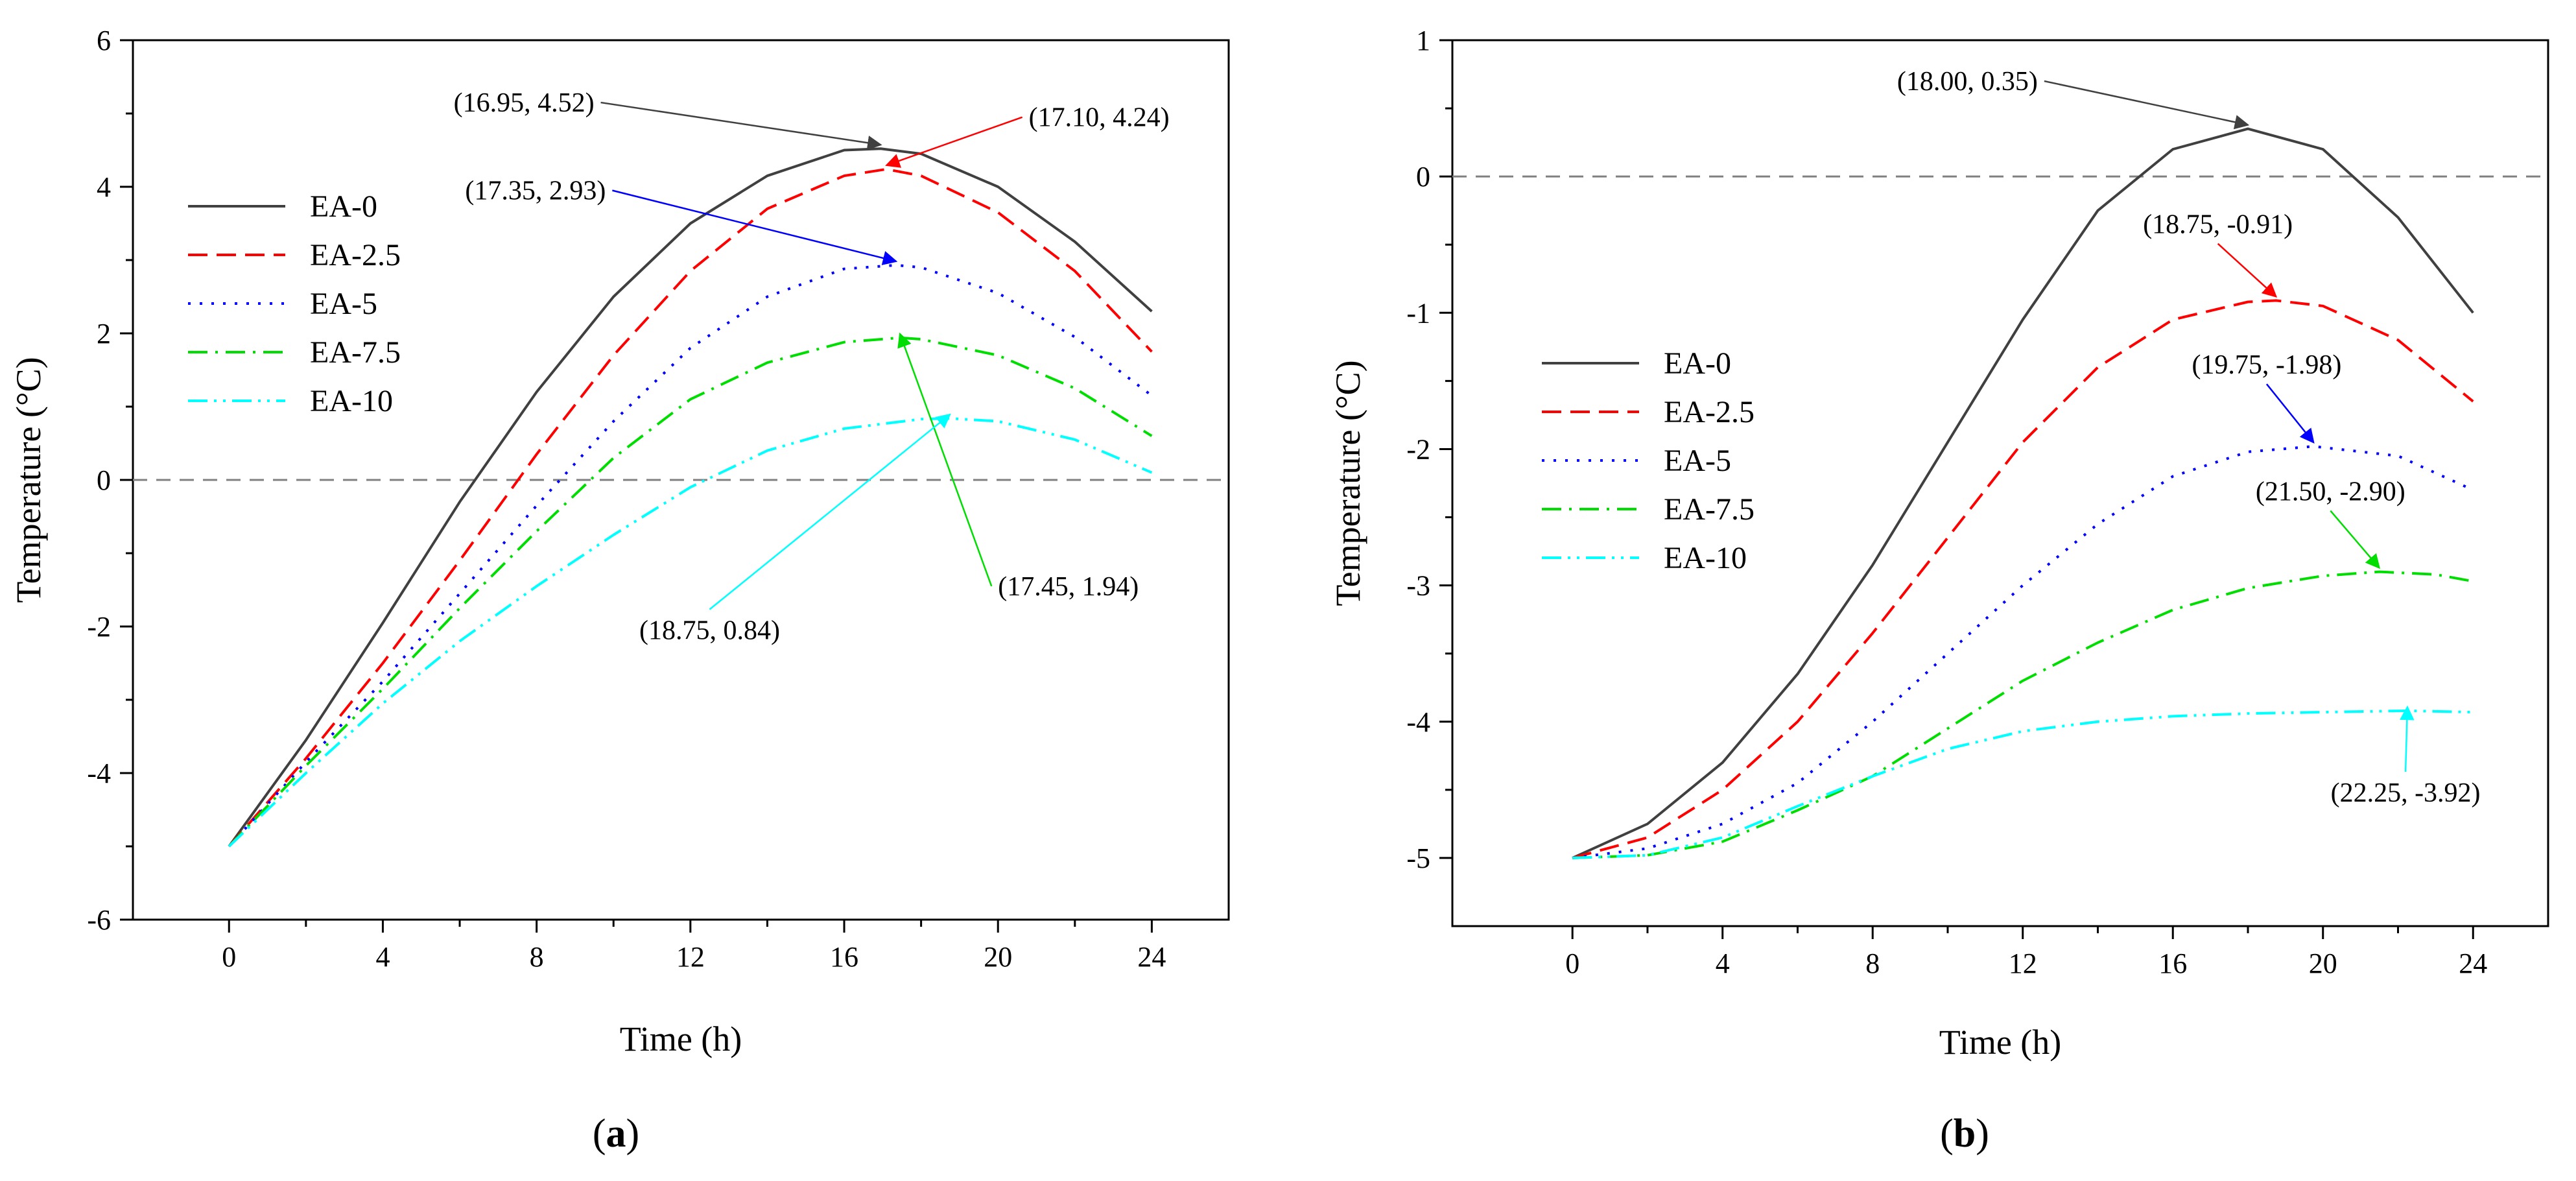  I want to click on y-tick-label: -6, so click(99, 920).